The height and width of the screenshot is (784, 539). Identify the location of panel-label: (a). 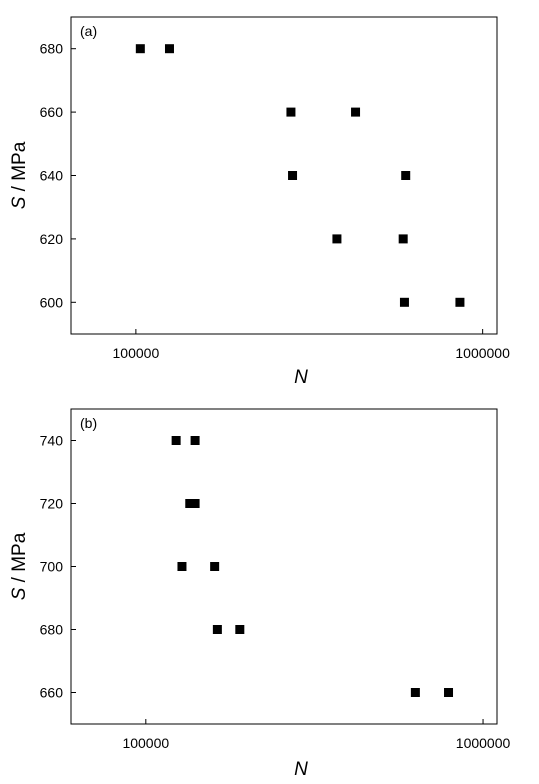
(88, 31).